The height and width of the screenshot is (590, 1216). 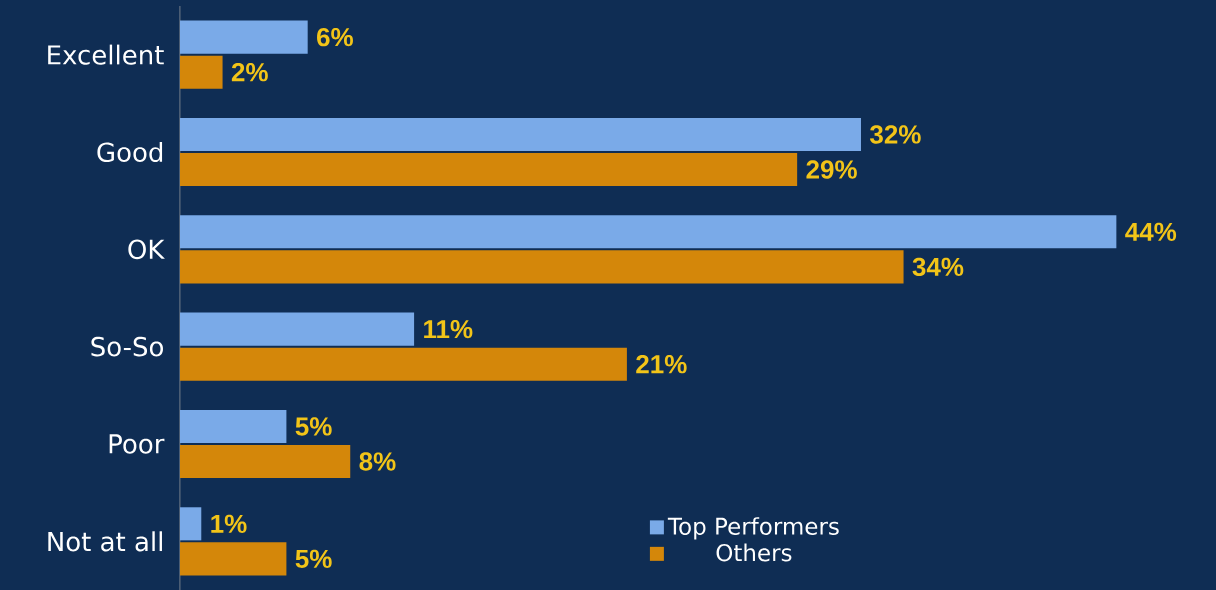 I want to click on data-label: 11%, so click(x=448, y=329).